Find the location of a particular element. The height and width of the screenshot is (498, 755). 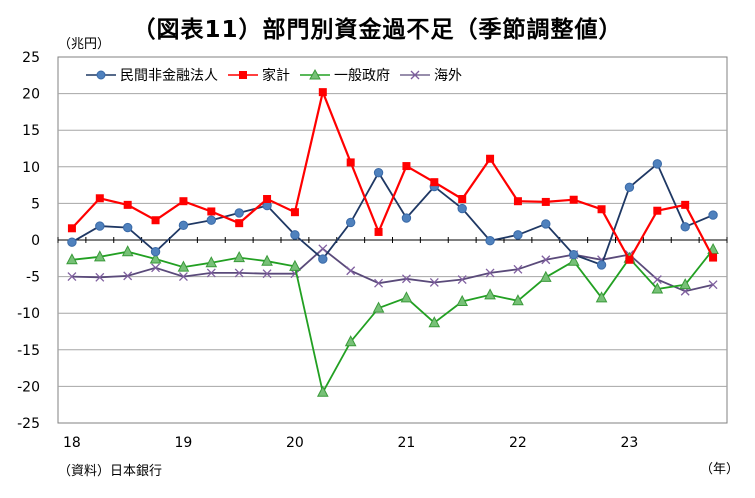

legend-item-government: 一般政府 is located at coordinates (345, 75).